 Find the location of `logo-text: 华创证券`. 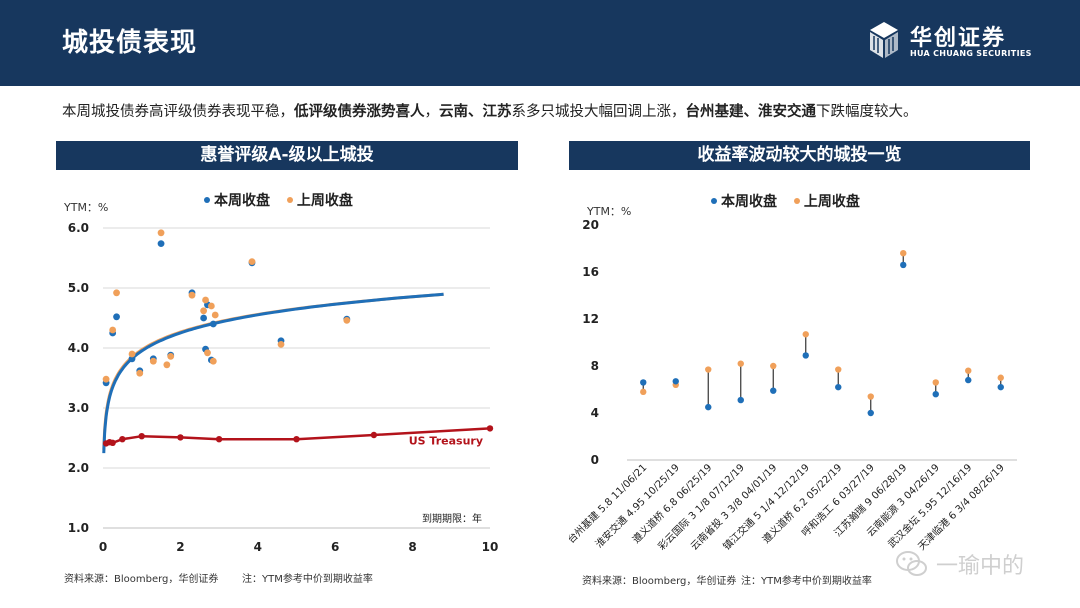

logo-text: 华创证券 is located at coordinates (958, 38).